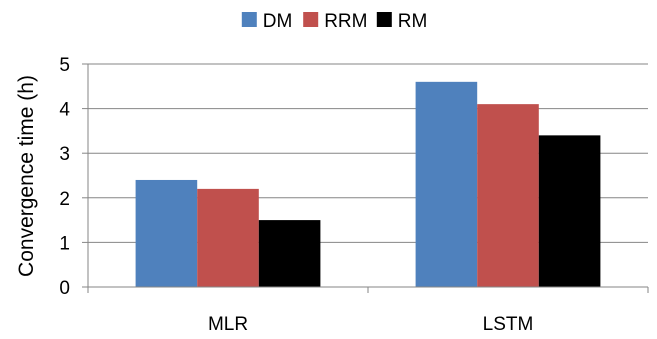 The height and width of the screenshot is (339, 657). What do you see at coordinates (228, 237) in the screenshot?
I see `bar-rrm-mlr` at bounding box center [228, 237].